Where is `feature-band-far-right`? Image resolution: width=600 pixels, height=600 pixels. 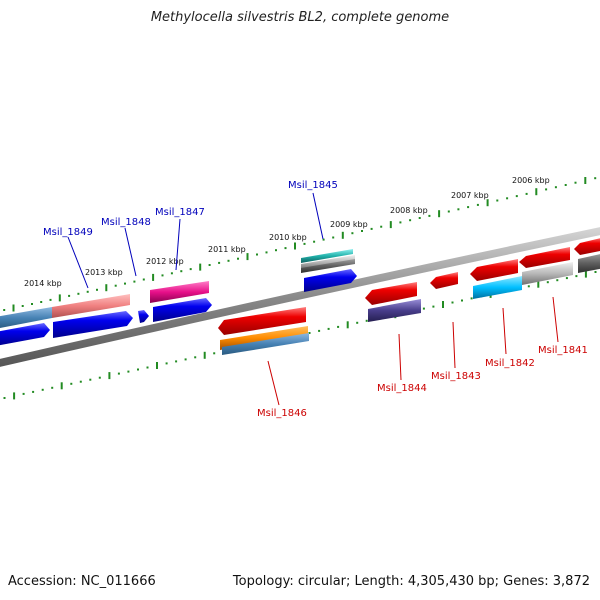
feature-band-far-right is located at coordinates (589, 263).